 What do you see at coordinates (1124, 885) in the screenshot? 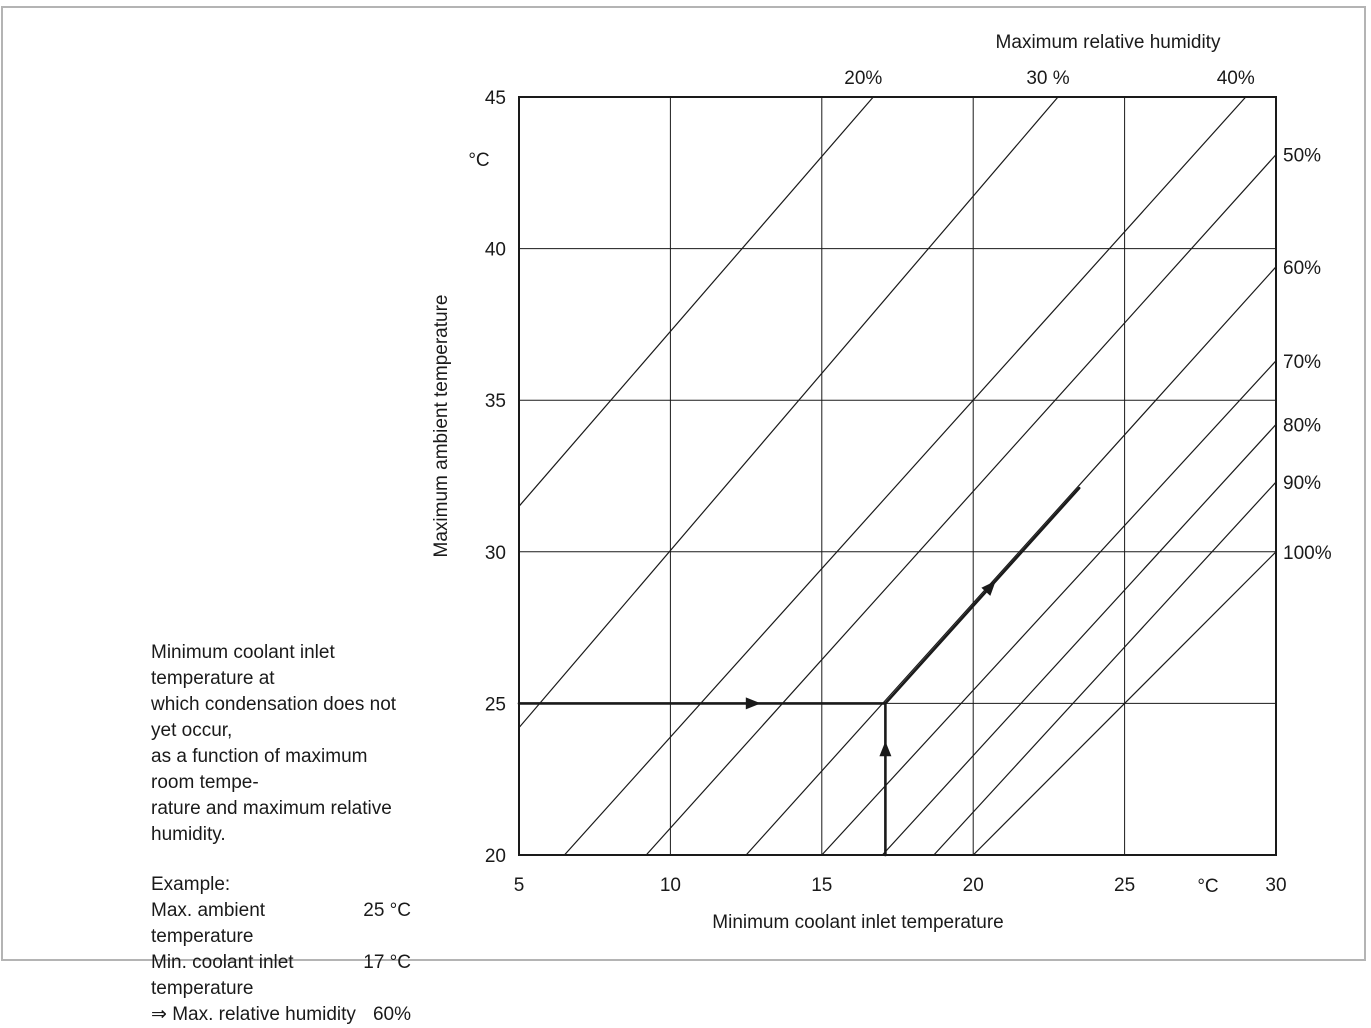
I see `x-tick-label: 25` at bounding box center [1124, 885].